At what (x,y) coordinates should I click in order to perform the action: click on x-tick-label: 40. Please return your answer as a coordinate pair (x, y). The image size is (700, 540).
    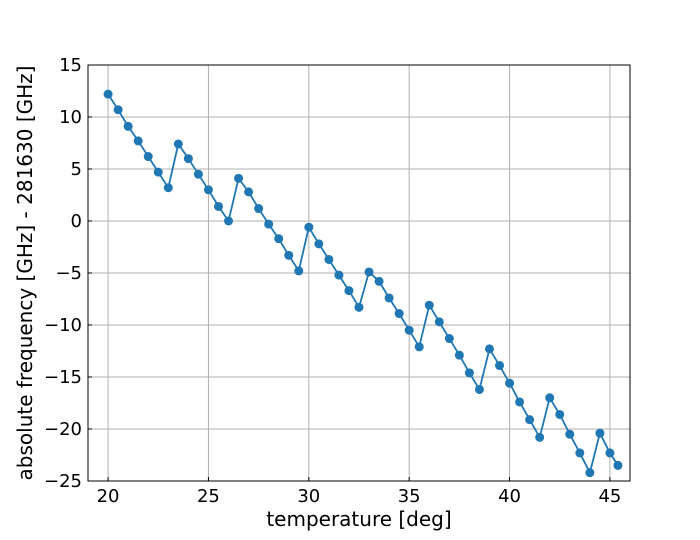
    Looking at the image, I should click on (509, 496).